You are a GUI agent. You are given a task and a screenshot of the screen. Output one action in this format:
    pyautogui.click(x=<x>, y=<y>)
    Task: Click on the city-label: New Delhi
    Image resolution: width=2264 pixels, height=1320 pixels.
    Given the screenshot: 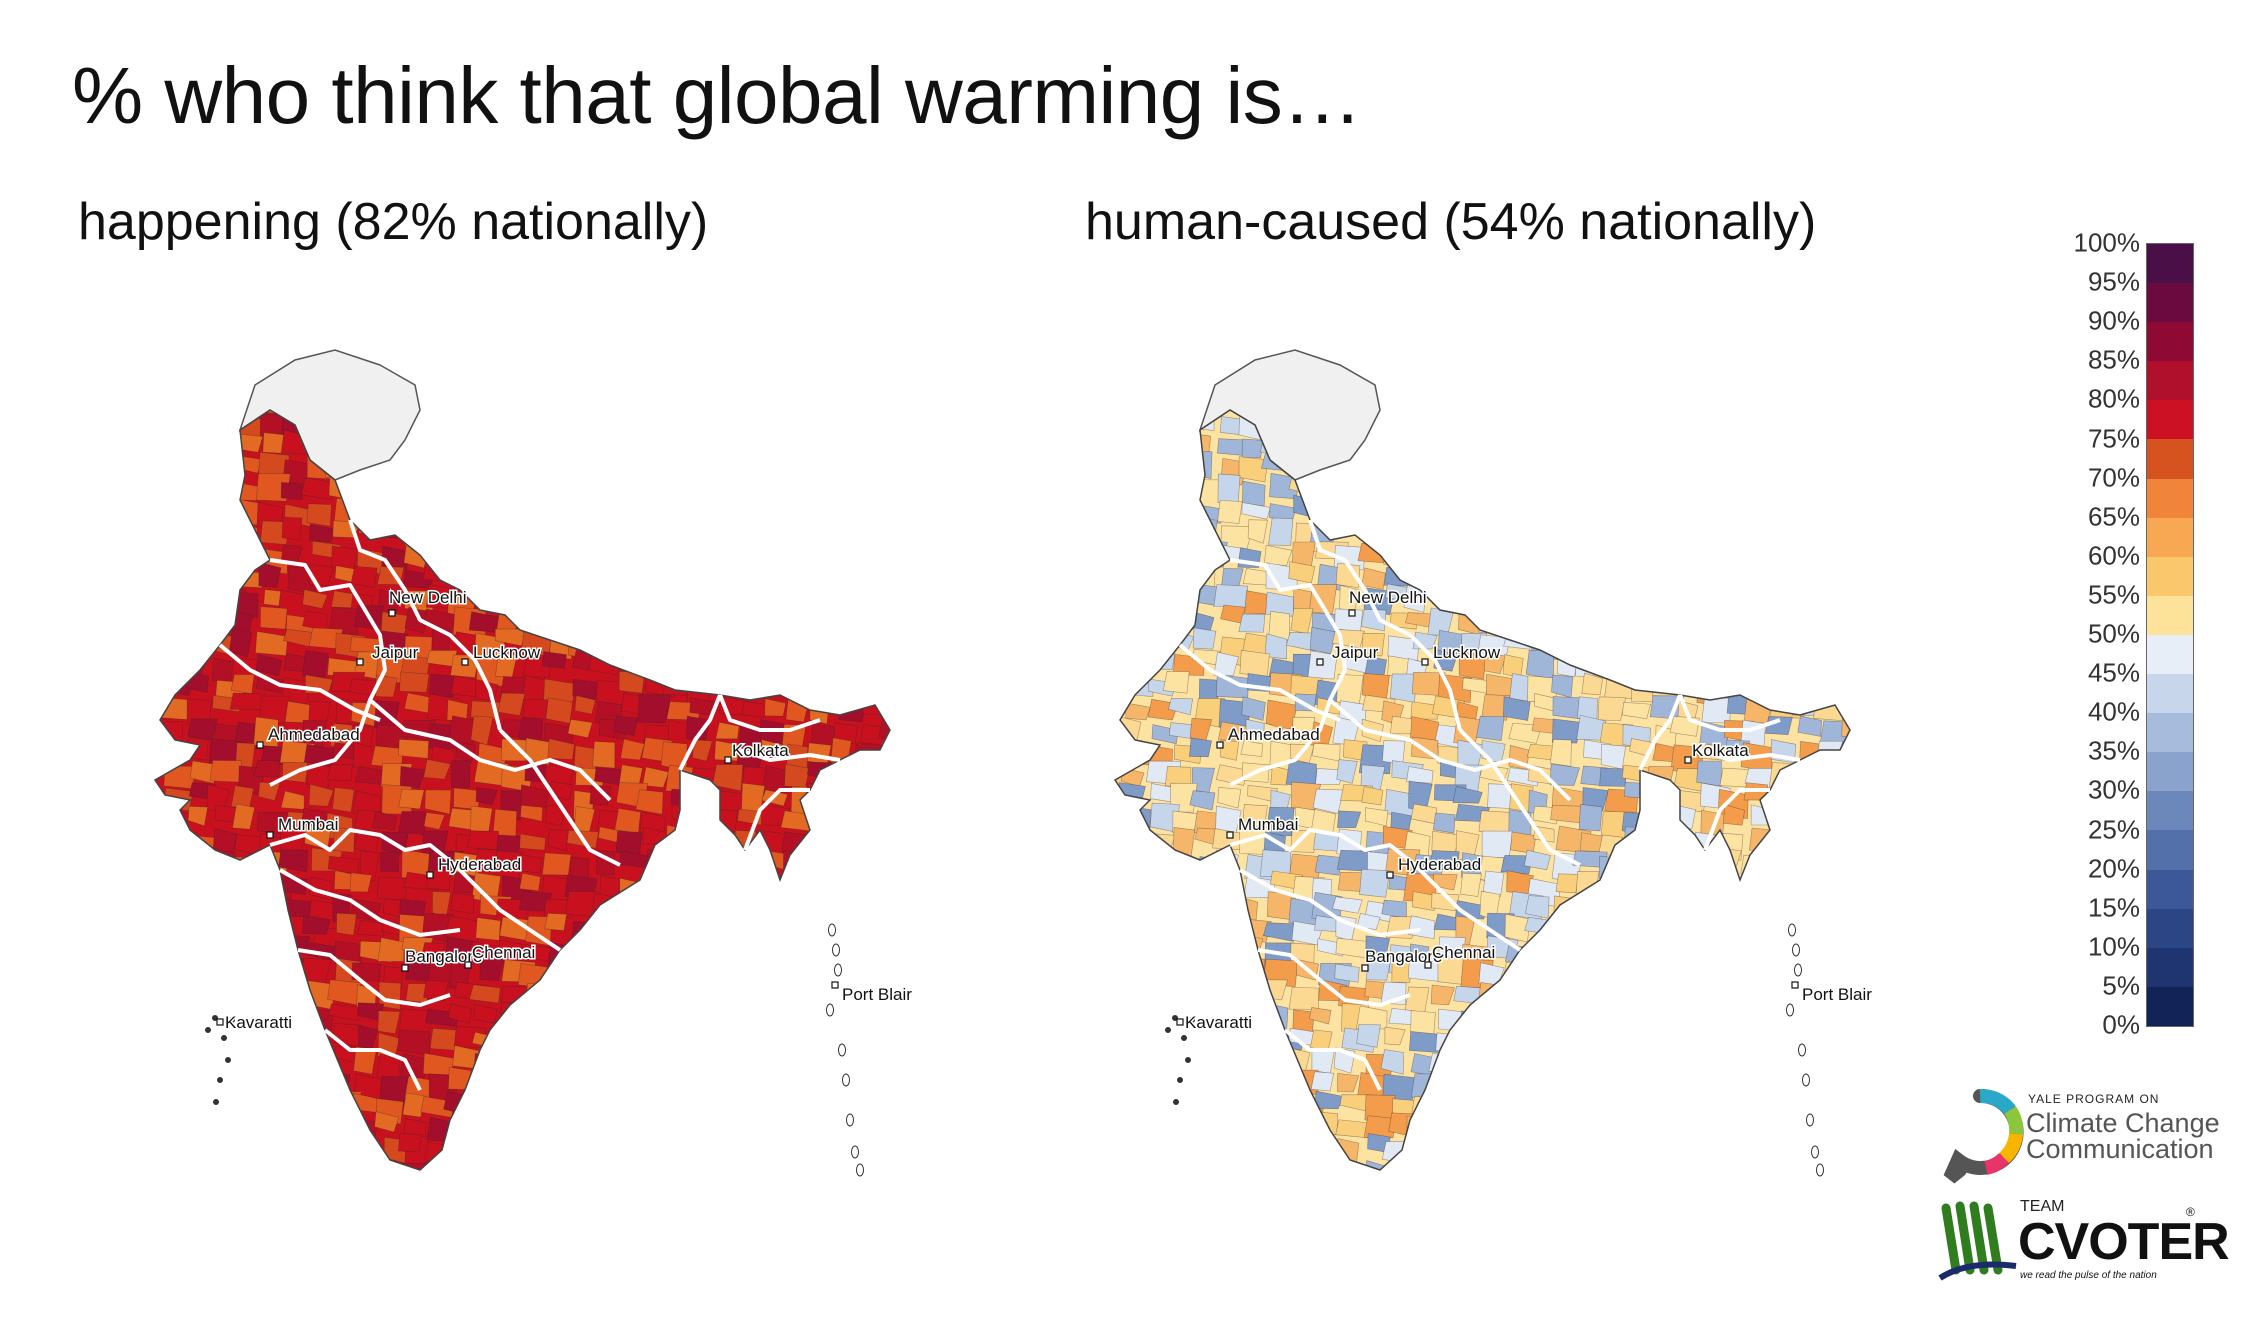 What is the action you would take?
    pyautogui.click(x=427, y=597)
    